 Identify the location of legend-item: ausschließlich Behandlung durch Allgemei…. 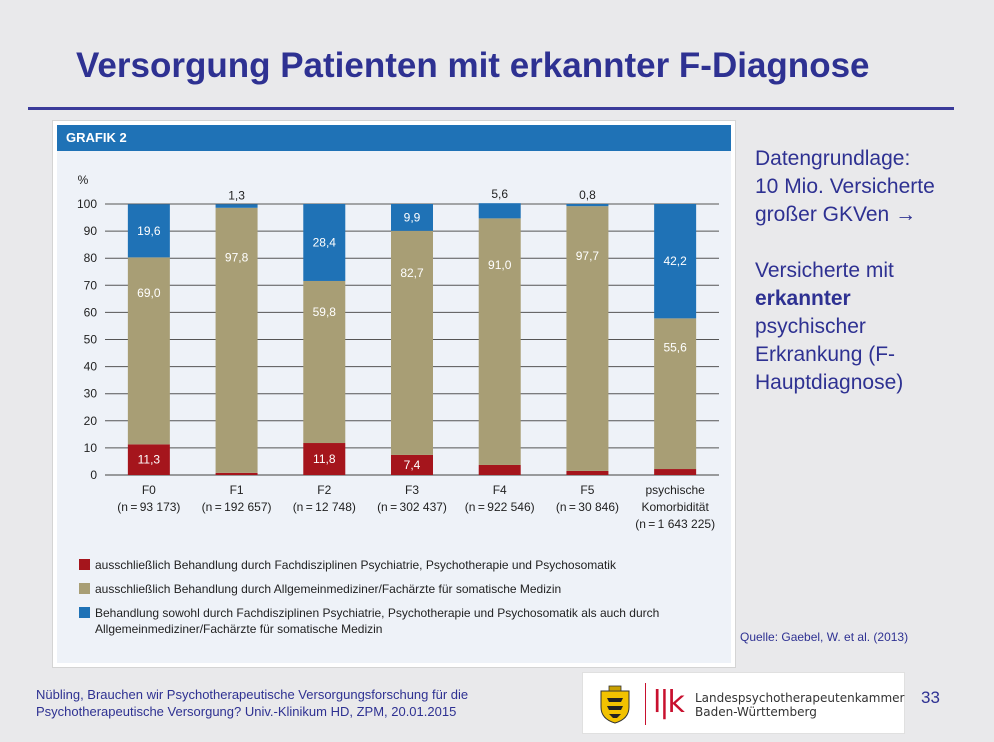
(394, 589).